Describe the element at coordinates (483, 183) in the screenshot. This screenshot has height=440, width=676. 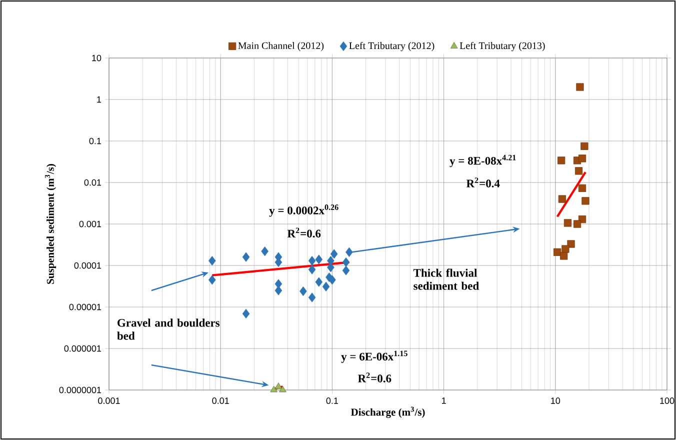
I see `annotation: R$^{2}$=0.4` at that location.